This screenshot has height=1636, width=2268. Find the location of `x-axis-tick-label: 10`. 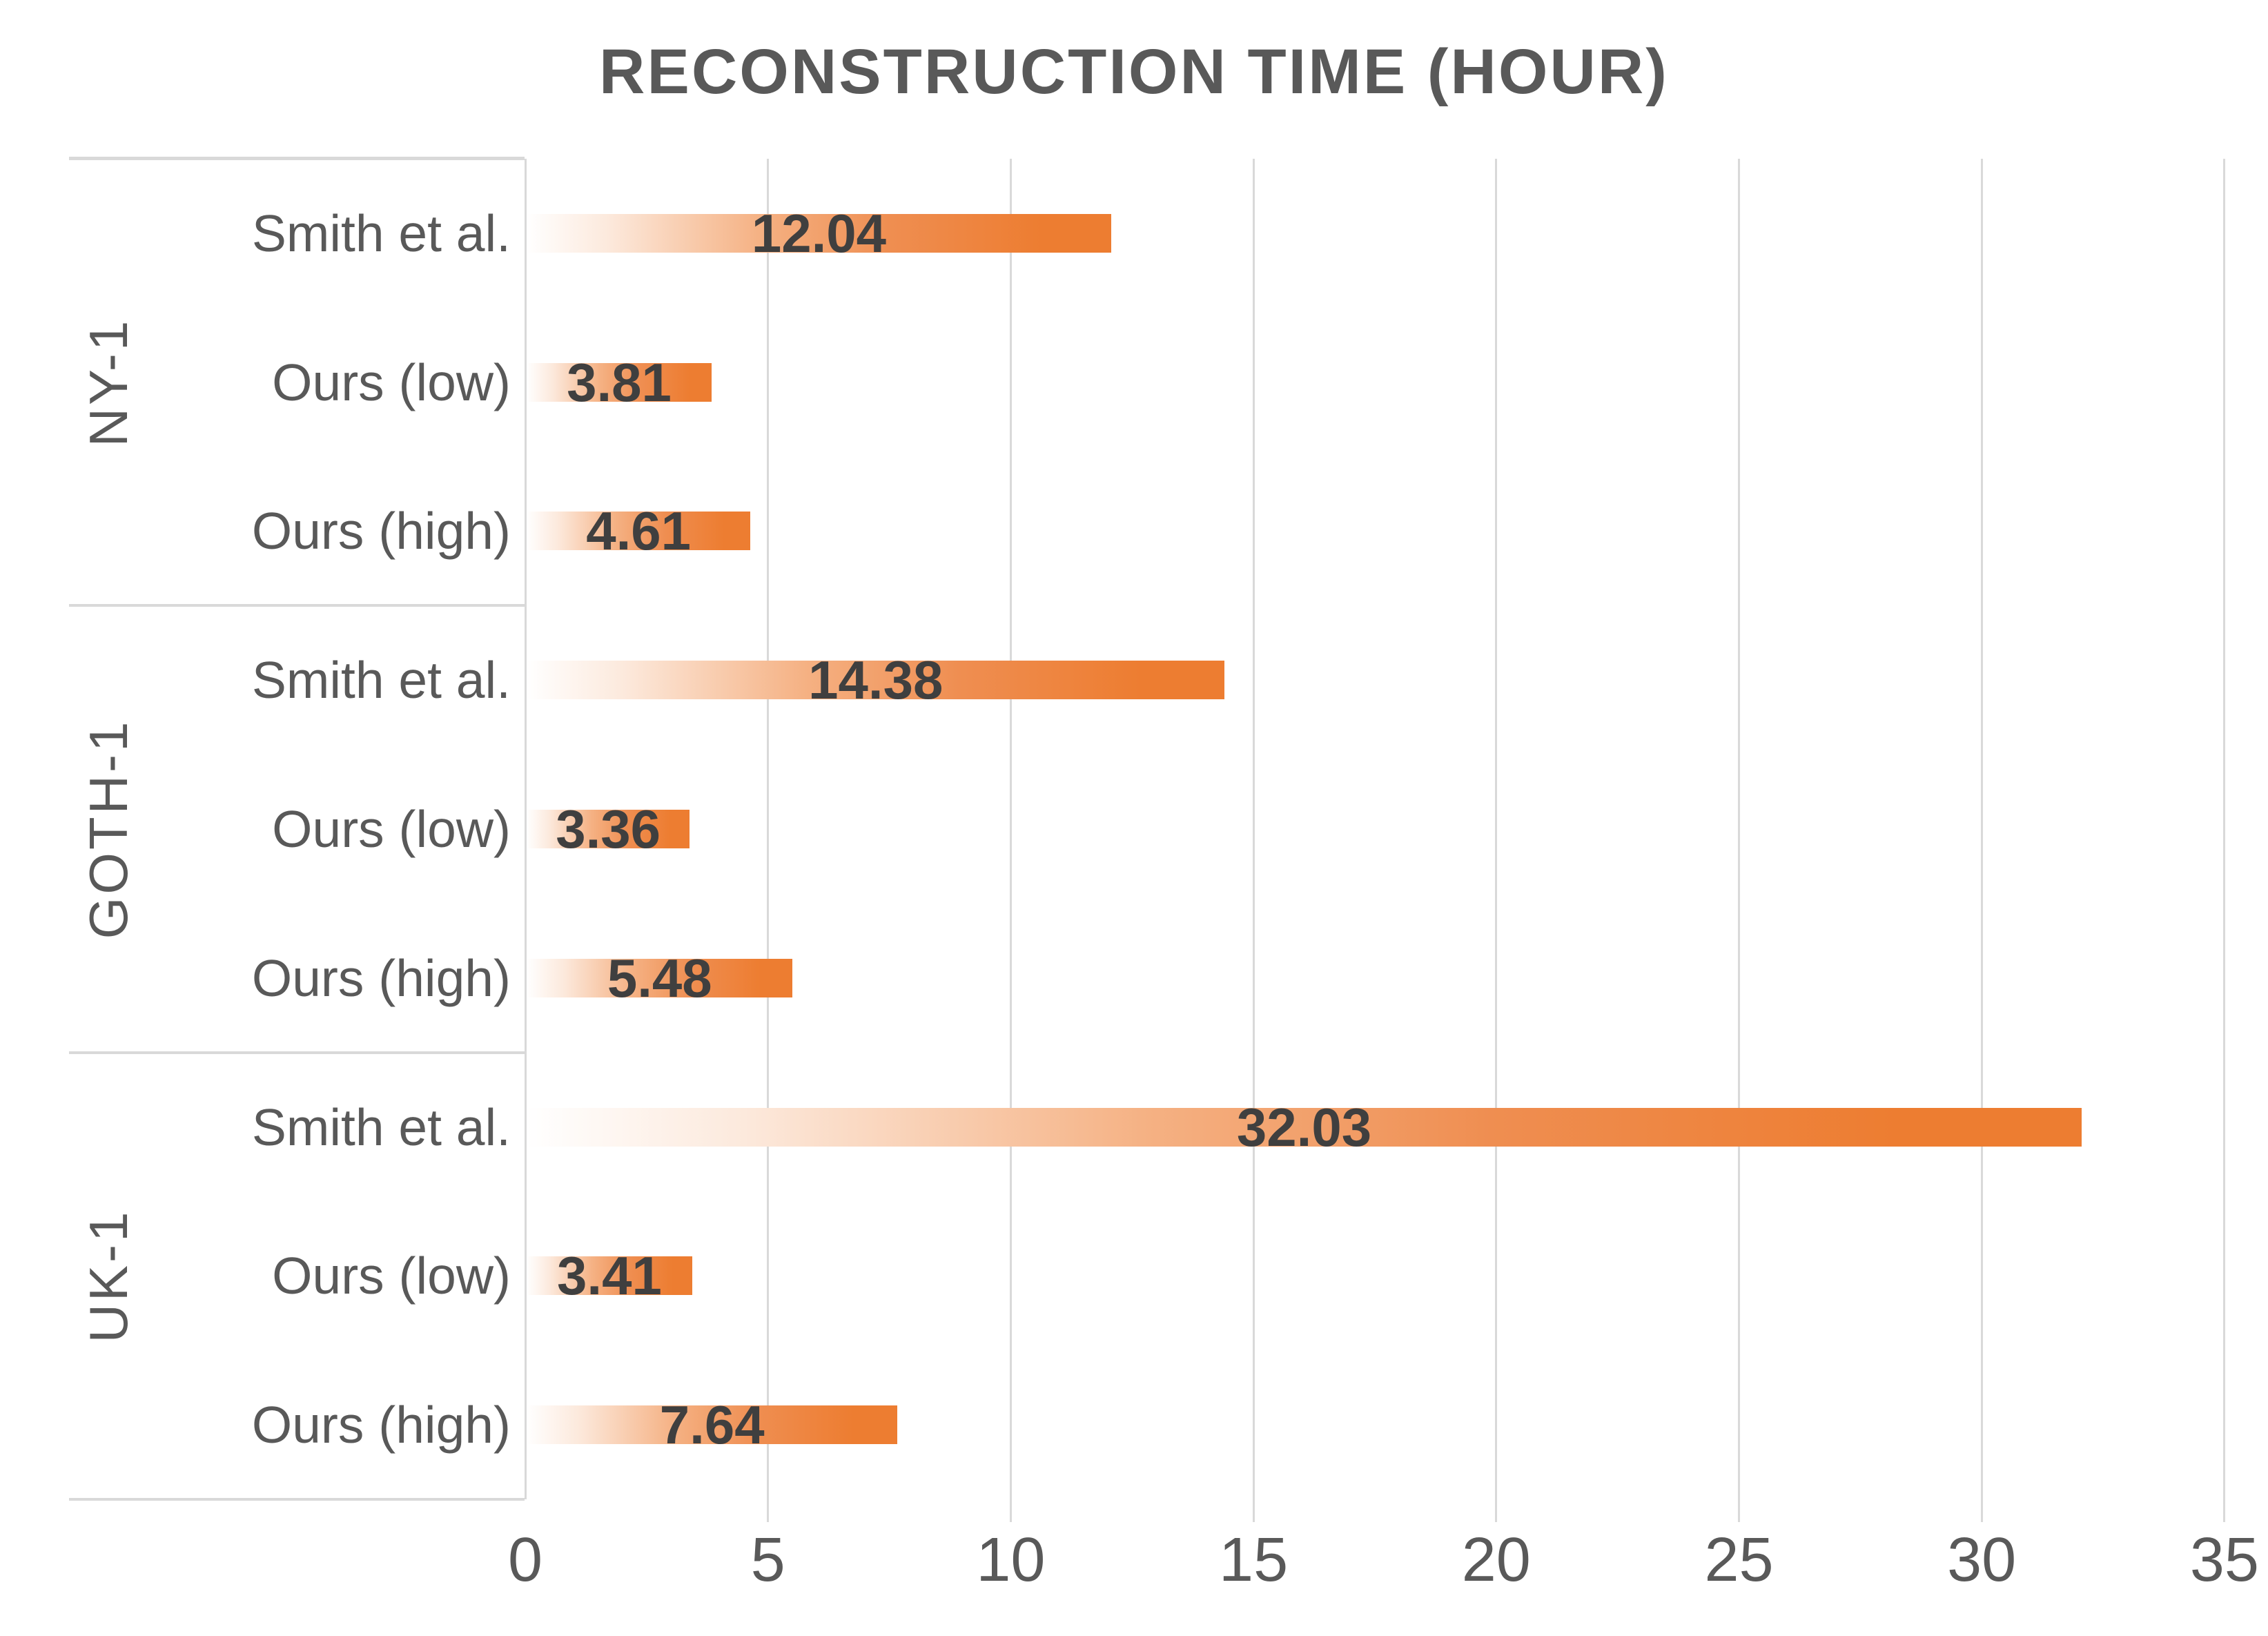

x-axis-tick-label: 10 is located at coordinates (1011, 1560).